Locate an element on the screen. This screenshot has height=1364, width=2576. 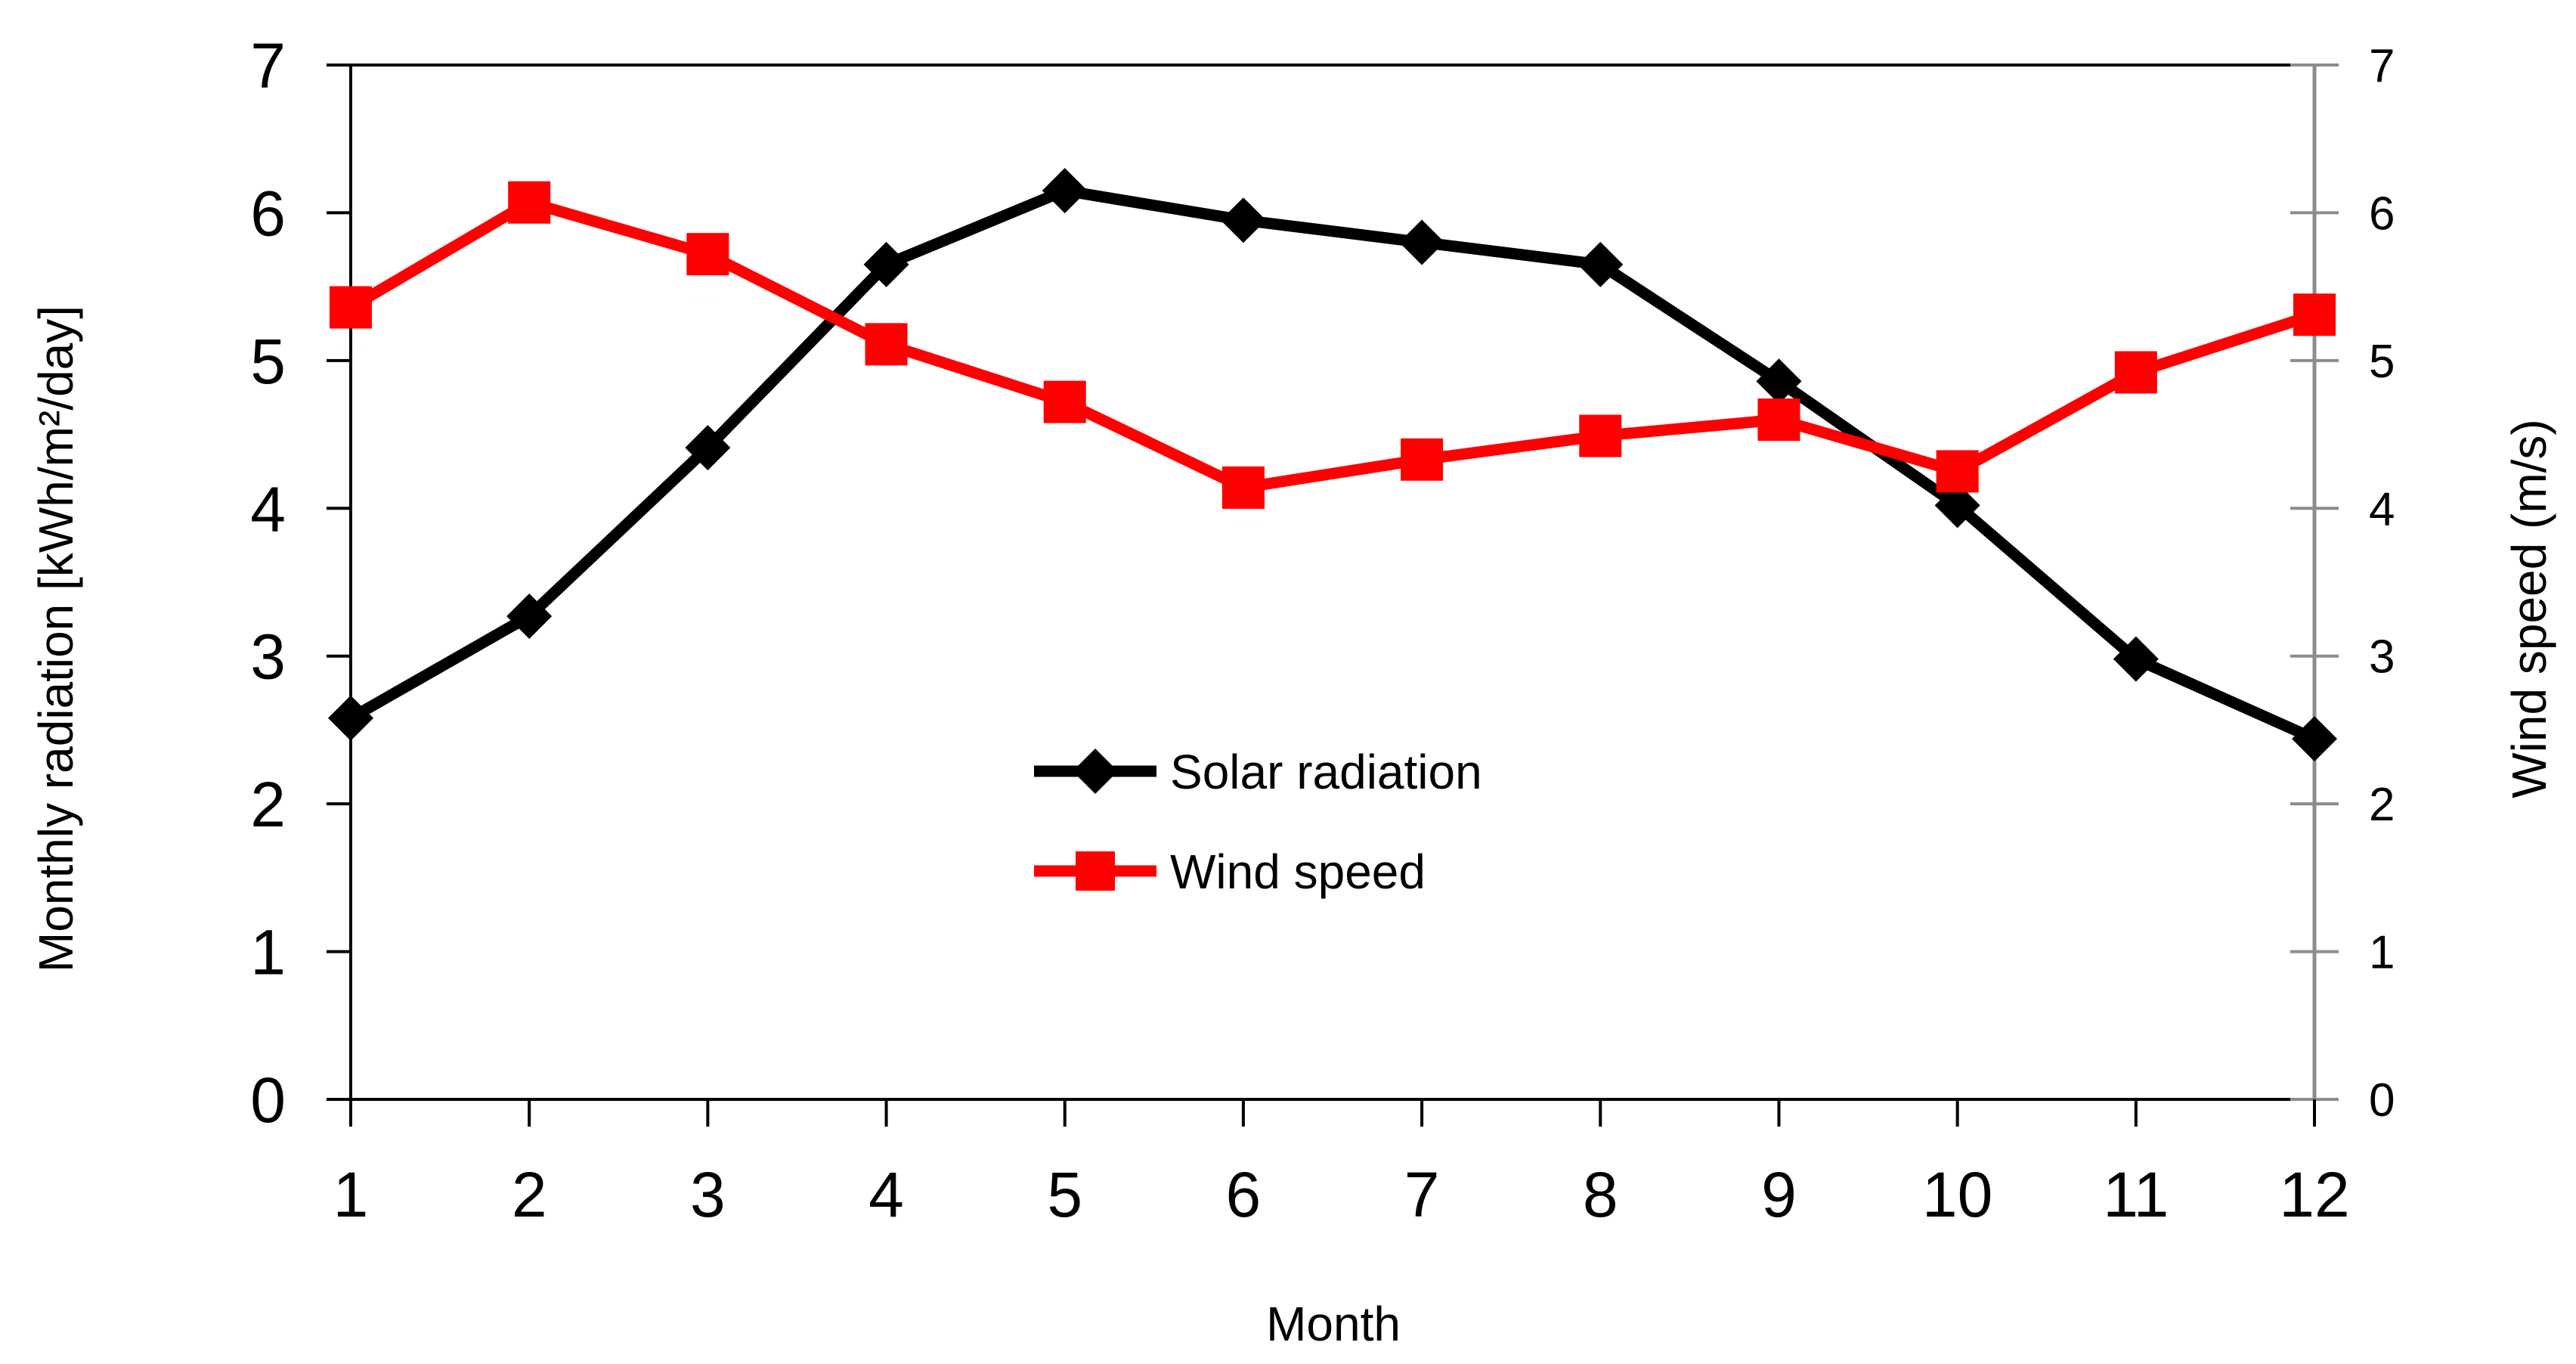
left-tick-label: 1 is located at coordinates (268, 952).